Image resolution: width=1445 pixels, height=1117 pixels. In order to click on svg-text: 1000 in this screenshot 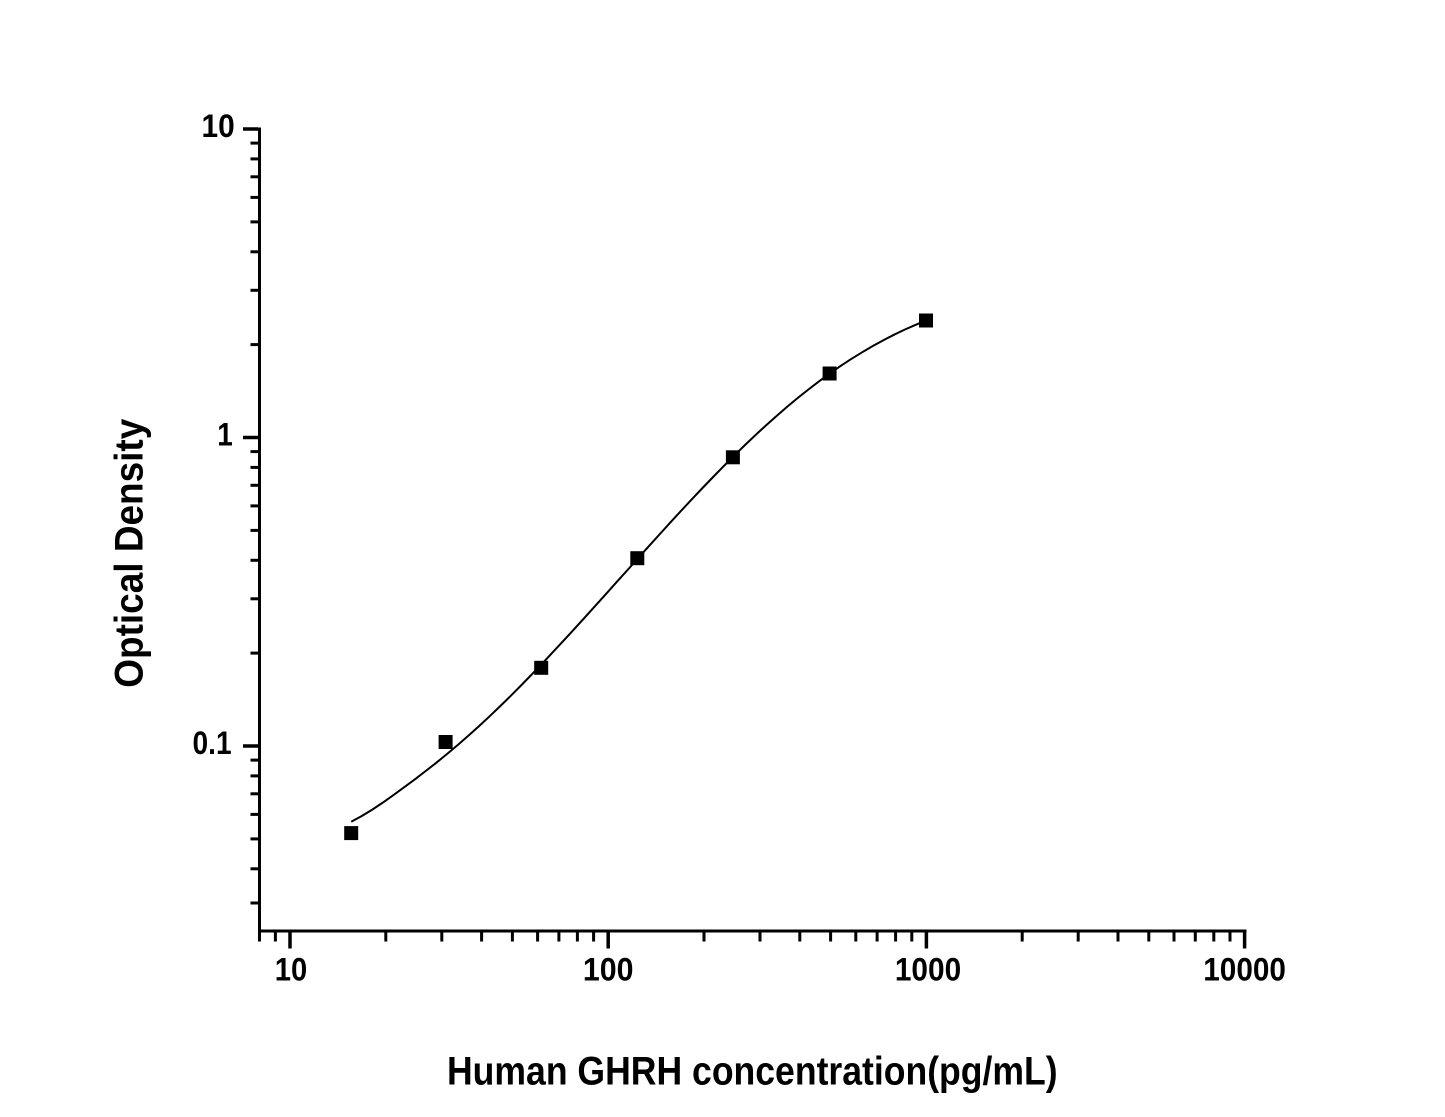, I will do `click(928, 969)`.